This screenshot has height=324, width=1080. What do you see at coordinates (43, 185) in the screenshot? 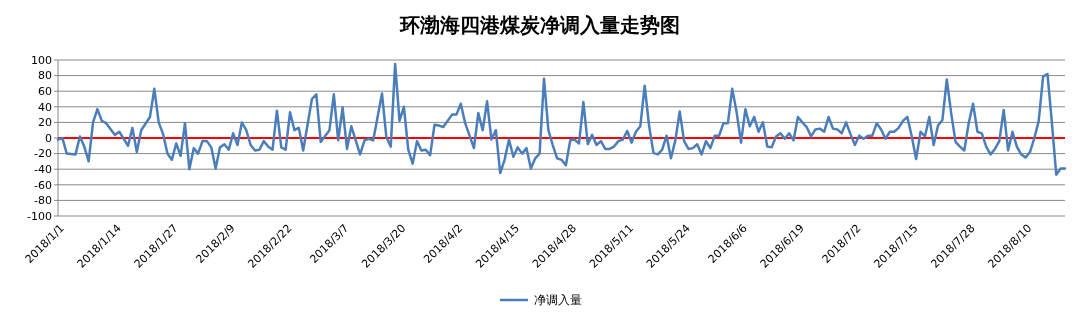
I see `y-tick-label: -60` at bounding box center [43, 185].